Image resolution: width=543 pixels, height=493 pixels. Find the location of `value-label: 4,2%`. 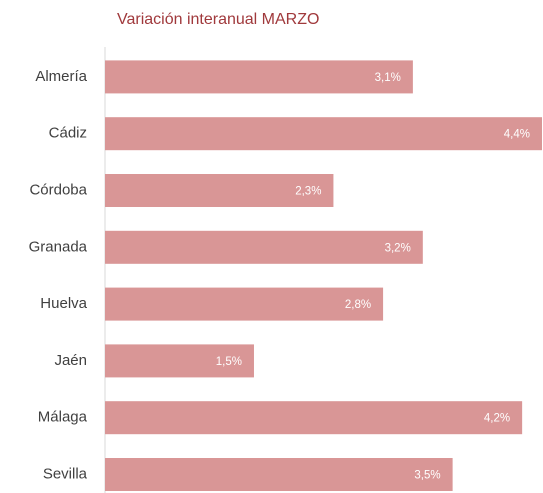

value-label: 4,2% is located at coordinates (497, 419).